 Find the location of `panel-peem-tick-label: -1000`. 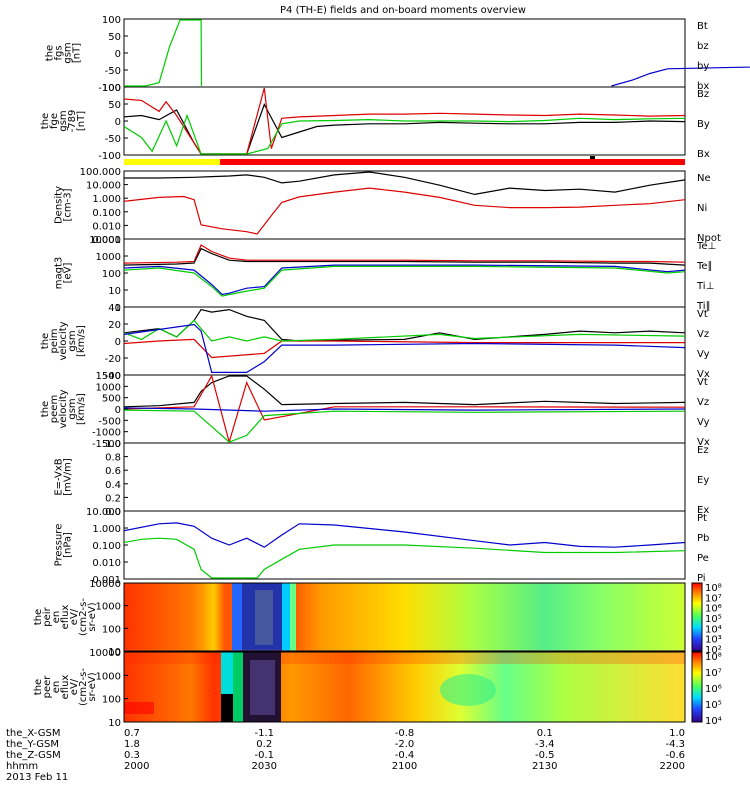

panel-peem-tick-label: -1000 is located at coordinates (106, 433).